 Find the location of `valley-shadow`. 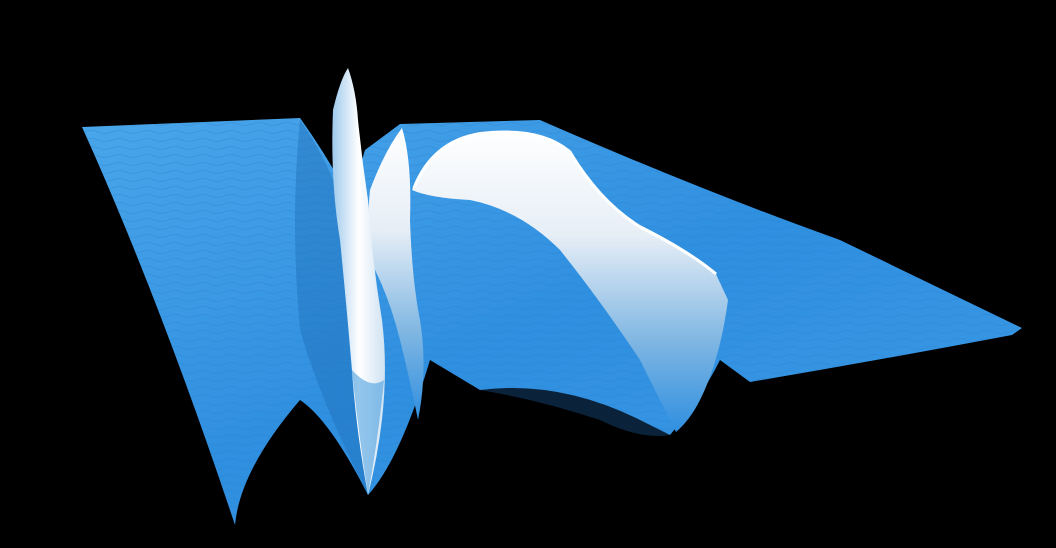

valley-shadow is located at coordinates (331, 307).